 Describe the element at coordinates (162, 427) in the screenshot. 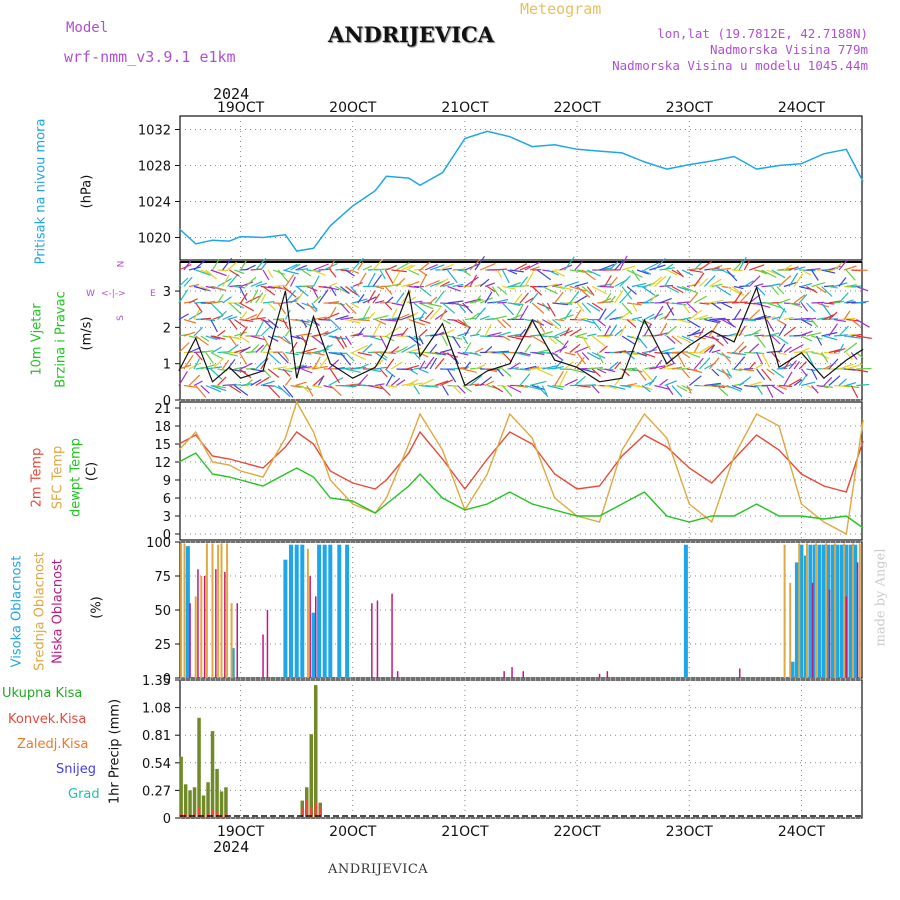

I see `y-tick-label: 18` at that location.